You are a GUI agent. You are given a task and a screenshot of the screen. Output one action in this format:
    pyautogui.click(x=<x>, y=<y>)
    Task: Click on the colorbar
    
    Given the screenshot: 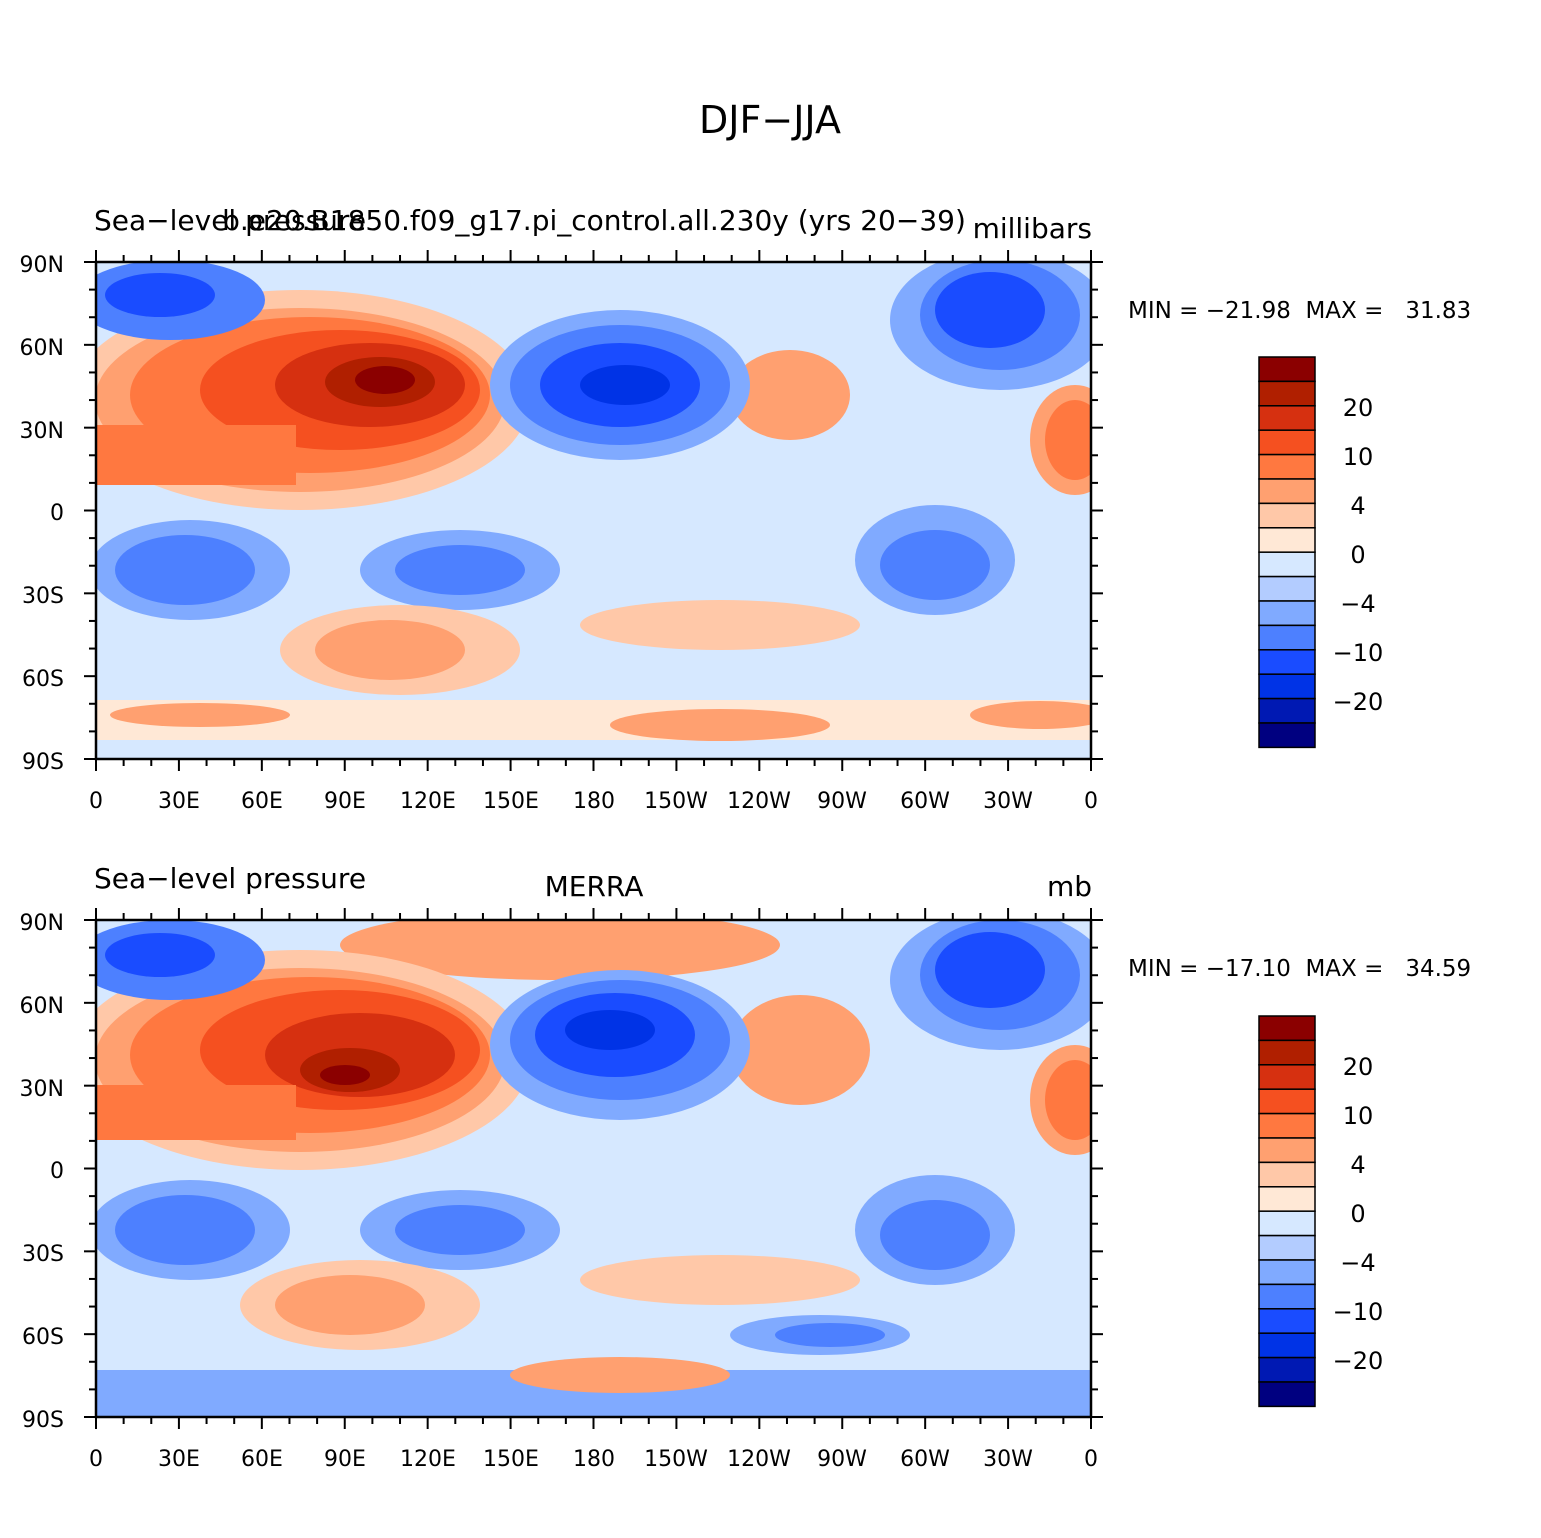 What is the action you would take?
    pyautogui.click(x=1287, y=1211)
    